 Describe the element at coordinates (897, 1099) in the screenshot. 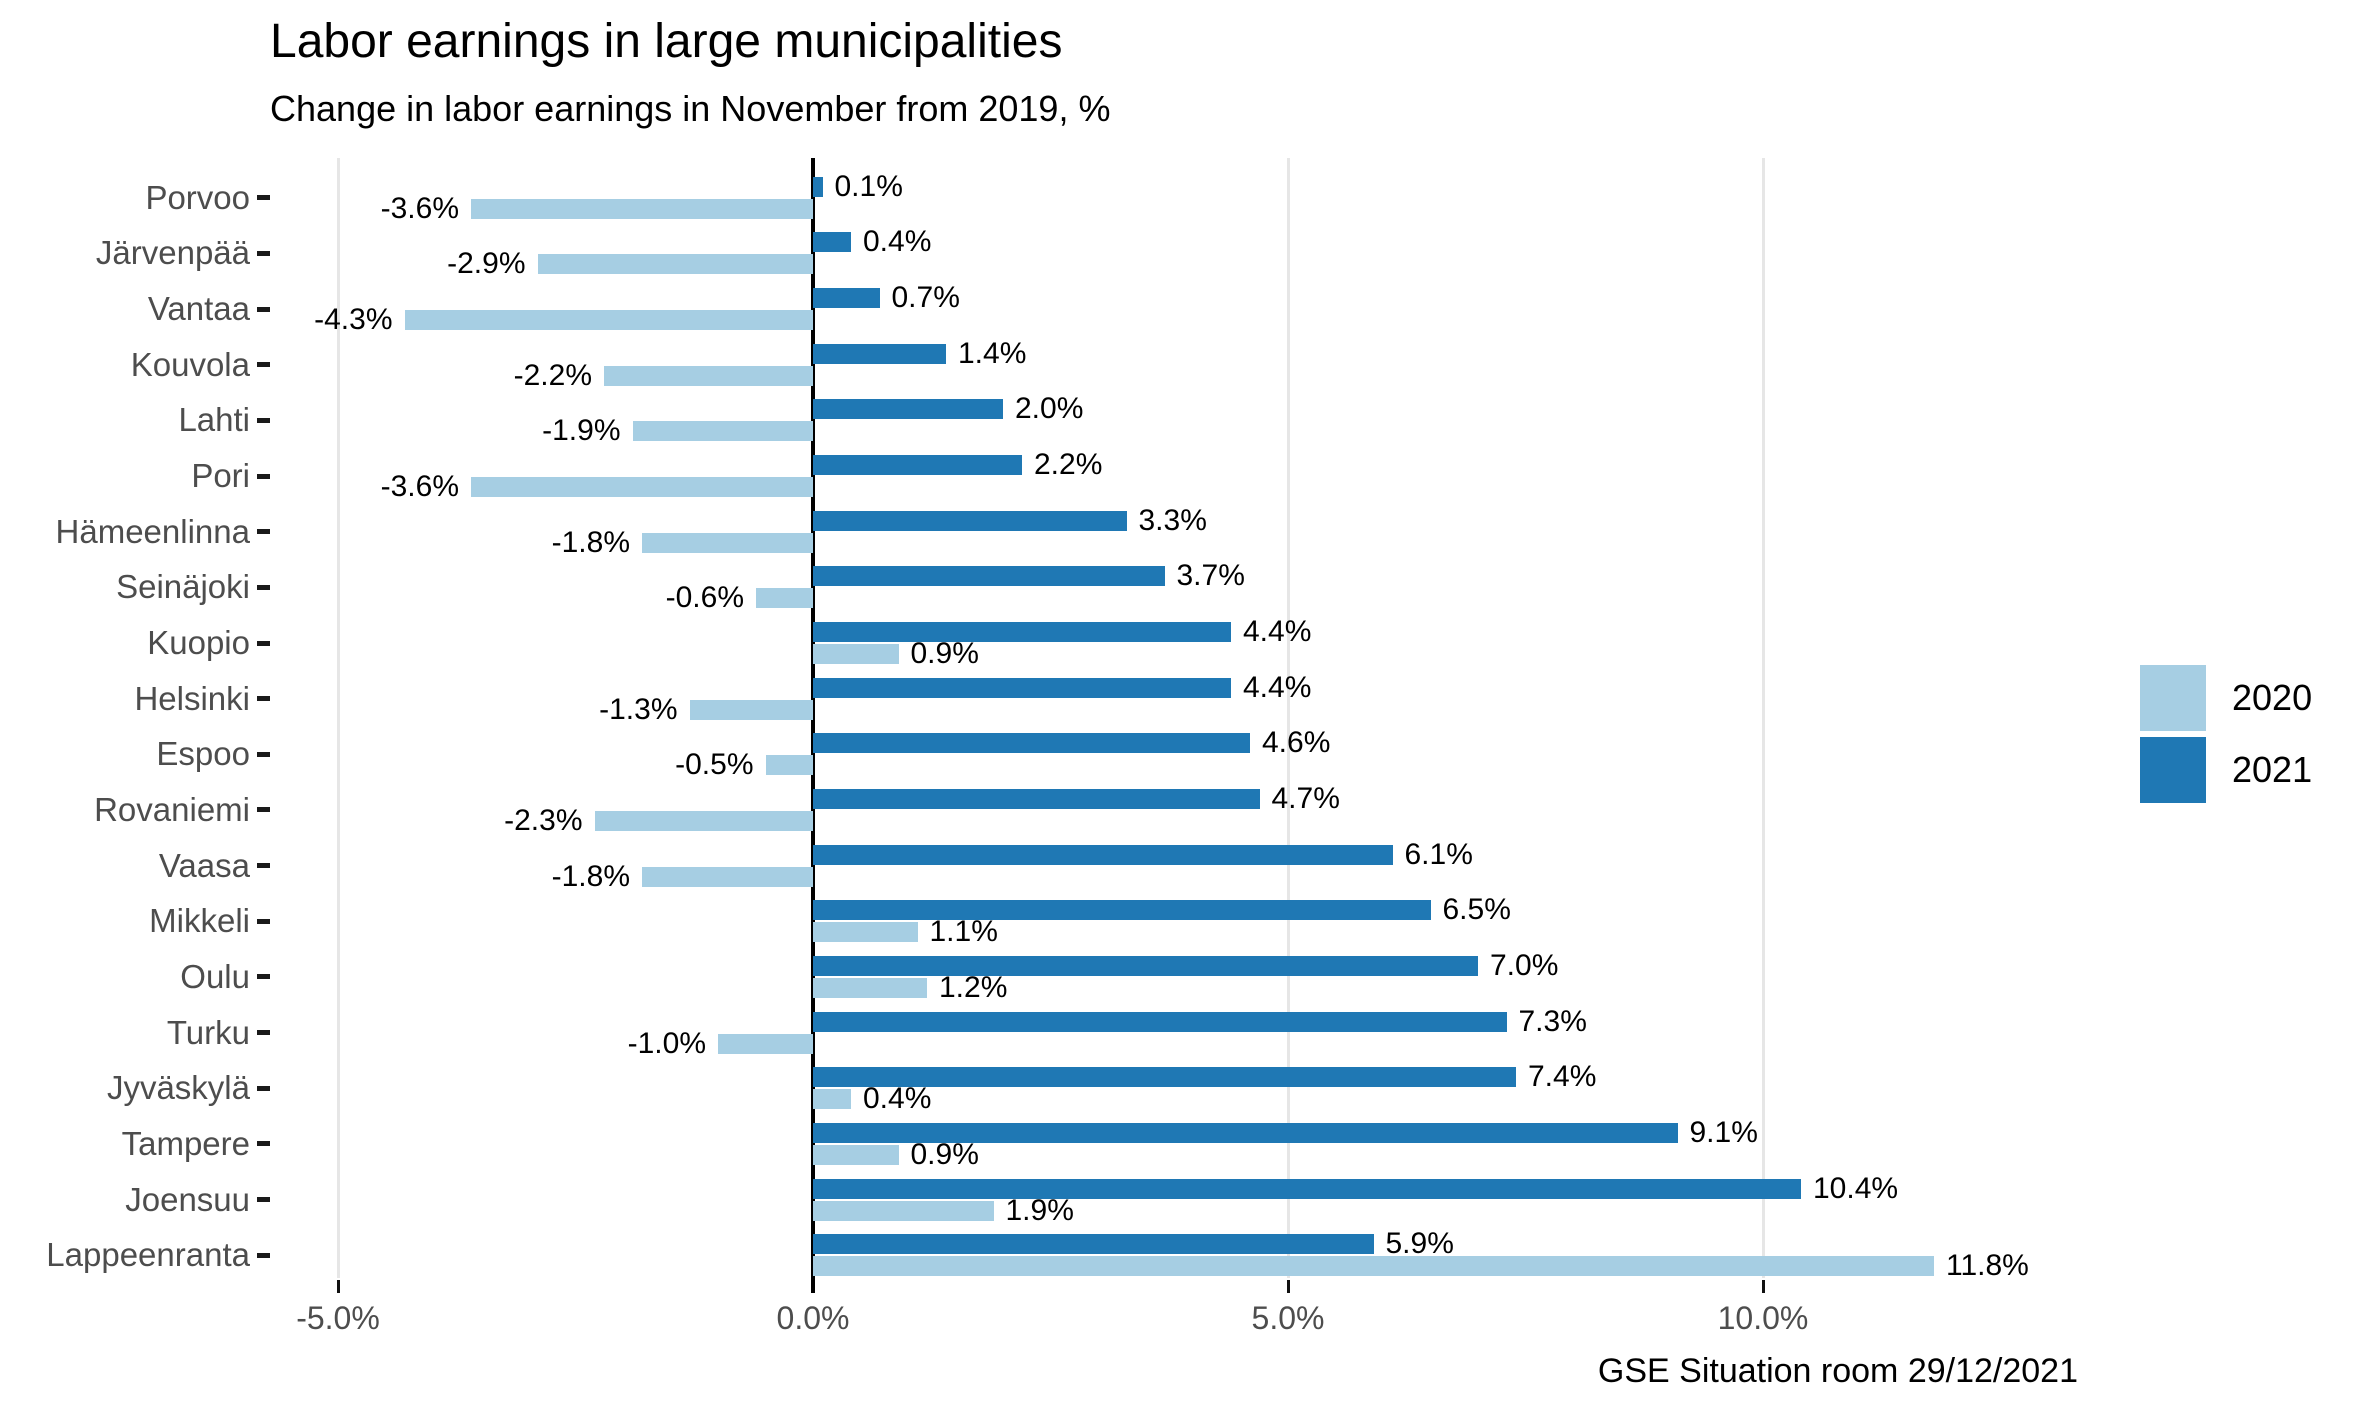

I see `bar-value-2020-jyv-skyl-: 0.4%` at that location.